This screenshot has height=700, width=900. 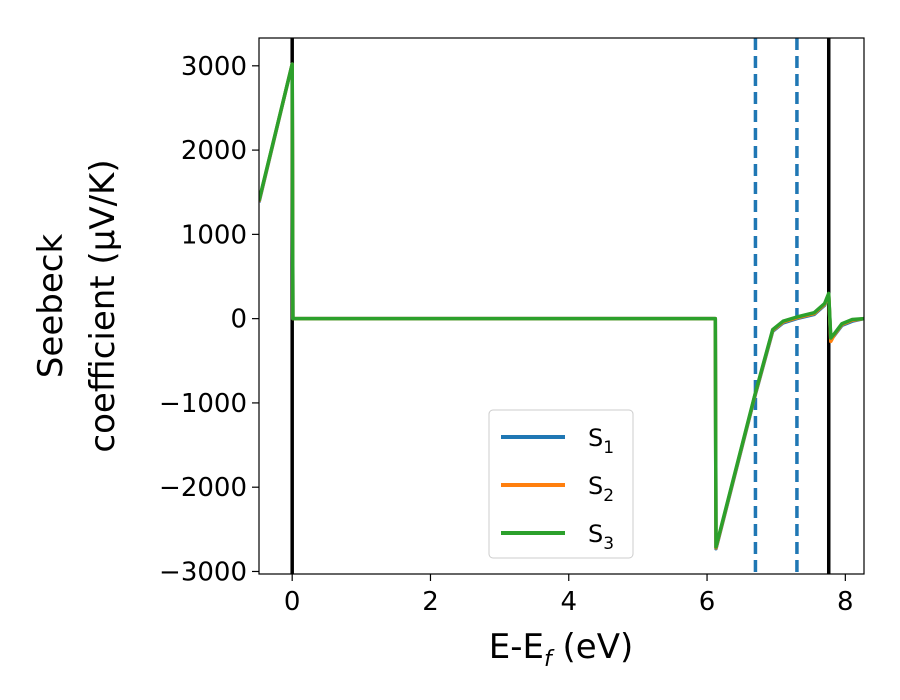 What do you see at coordinates (430, 602) in the screenshot?
I see `x-tick-label: 2` at bounding box center [430, 602].